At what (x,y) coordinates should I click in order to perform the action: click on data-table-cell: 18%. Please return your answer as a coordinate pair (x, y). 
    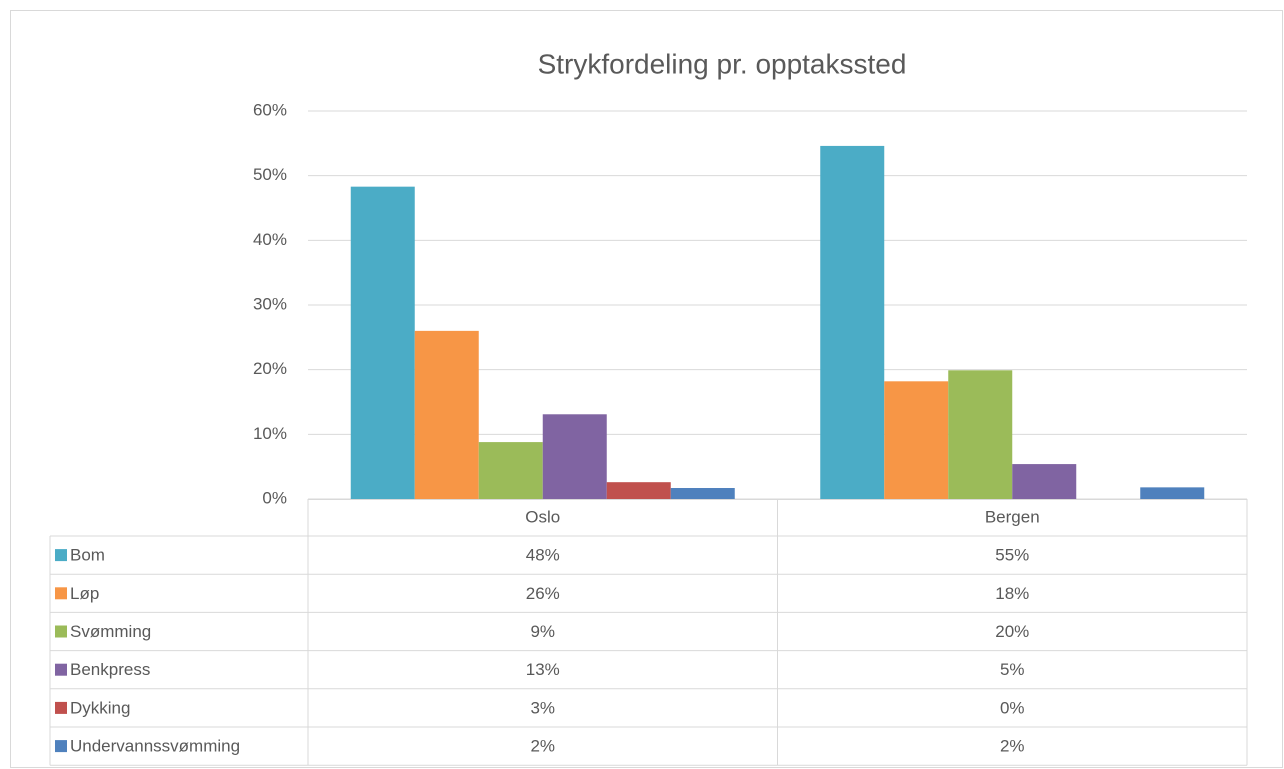
    Looking at the image, I should click on (1012, 593).